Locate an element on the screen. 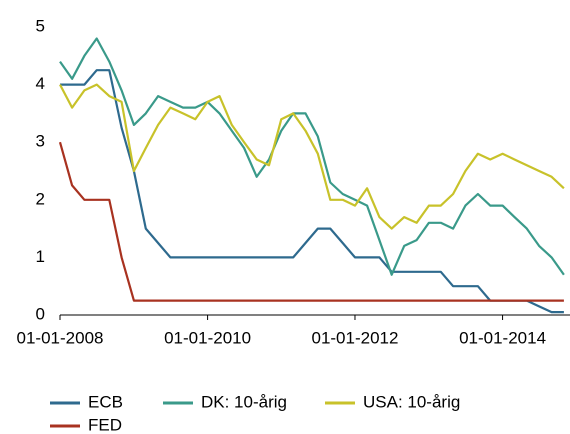 Image resolution: width=570 pixels, height=434 pixels. y-tick-label: 1 is located at coordinates (40, 256).